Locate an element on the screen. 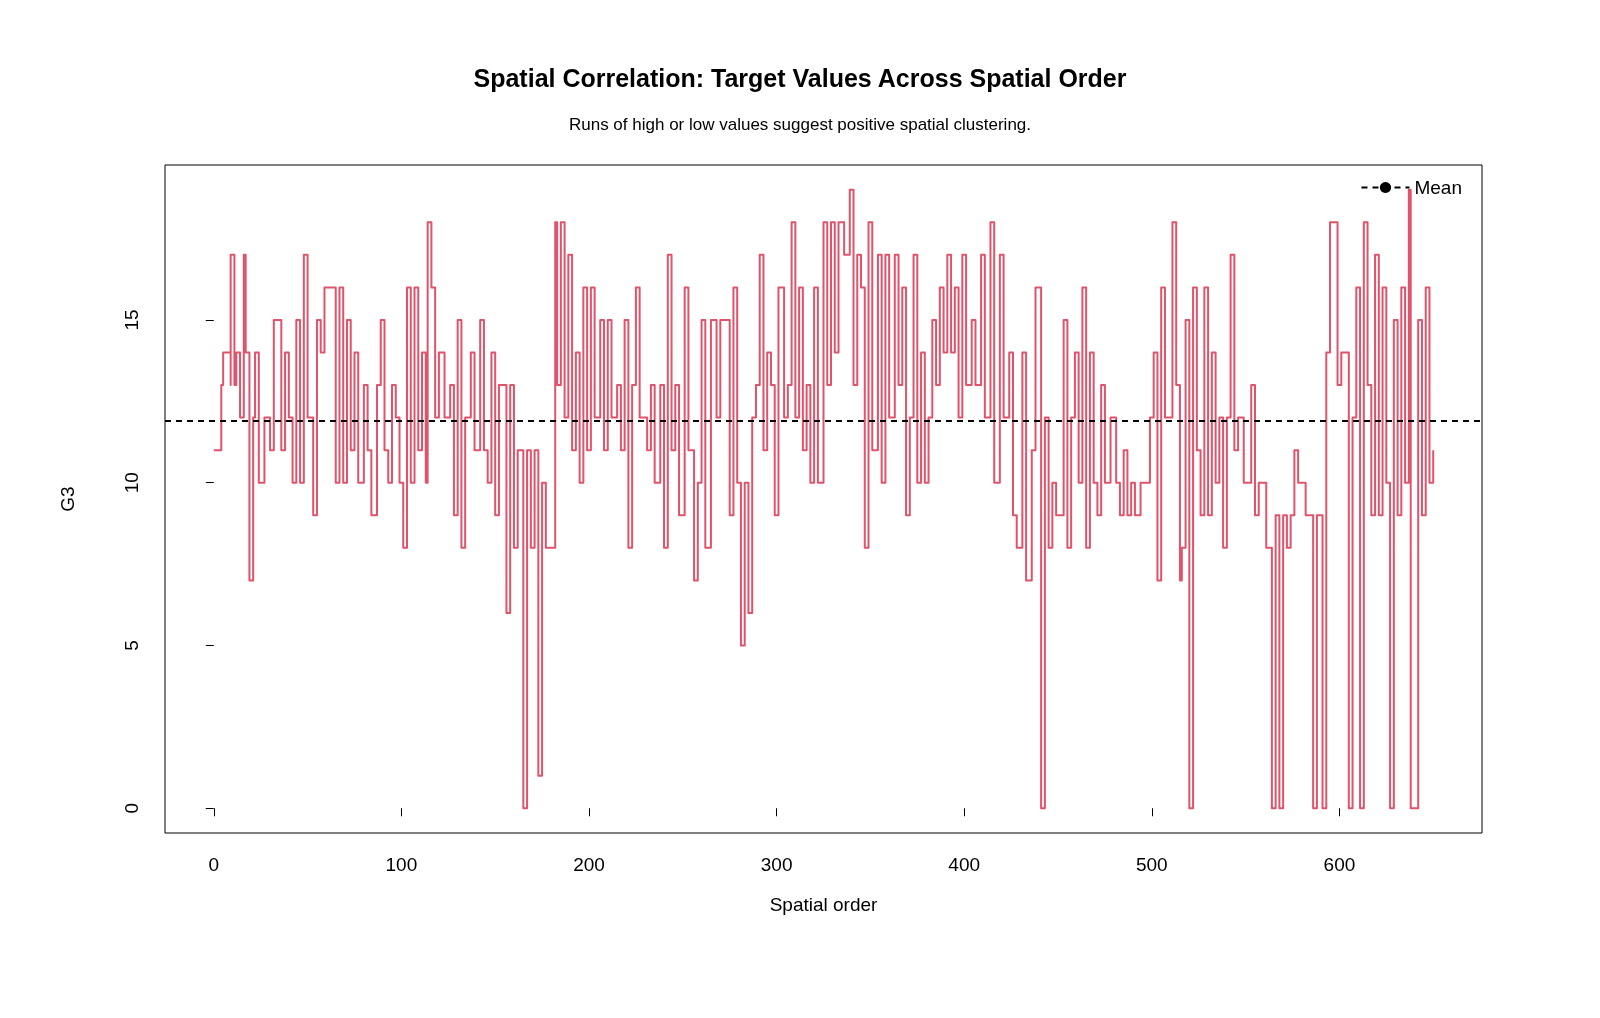 This screenshot has width=1600, height=1018. x-tick-label: 0 is located at coordinates (214, 864).